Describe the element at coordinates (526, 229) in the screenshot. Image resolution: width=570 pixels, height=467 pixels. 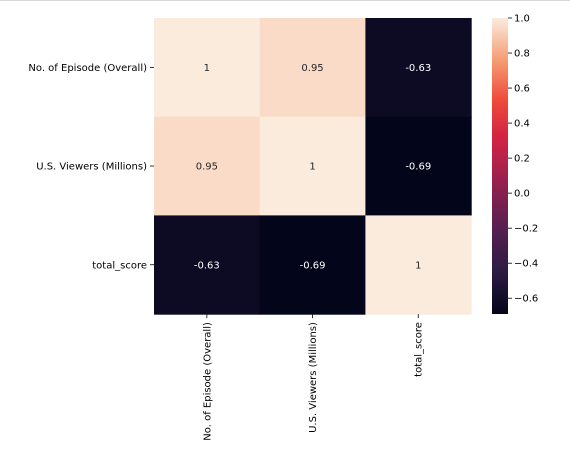
I see `colorbar-tick-label: −0.2` at that location.